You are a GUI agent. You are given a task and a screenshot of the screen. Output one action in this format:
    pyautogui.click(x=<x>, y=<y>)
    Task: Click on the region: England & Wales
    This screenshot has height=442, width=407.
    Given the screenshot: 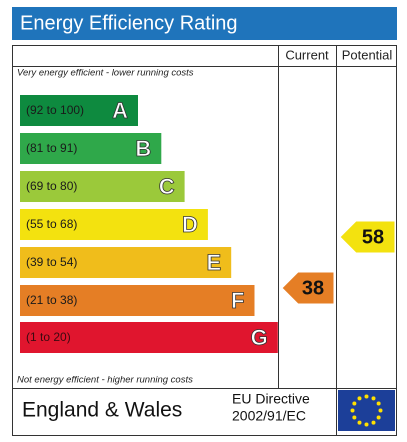 What is the action you would take?
    pyautogui.click(x=102, y=410)
    